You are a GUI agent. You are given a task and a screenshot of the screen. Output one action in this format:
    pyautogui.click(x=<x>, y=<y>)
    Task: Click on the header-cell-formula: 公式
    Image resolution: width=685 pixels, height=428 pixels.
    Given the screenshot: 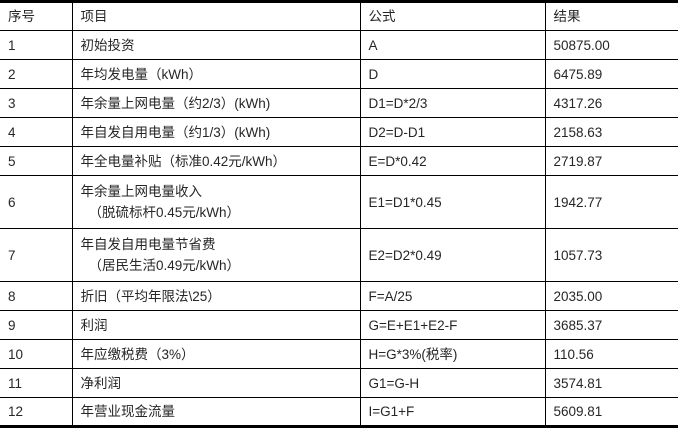 What is the action you would take?
    pyautogui.click(x=453, y=16)
    